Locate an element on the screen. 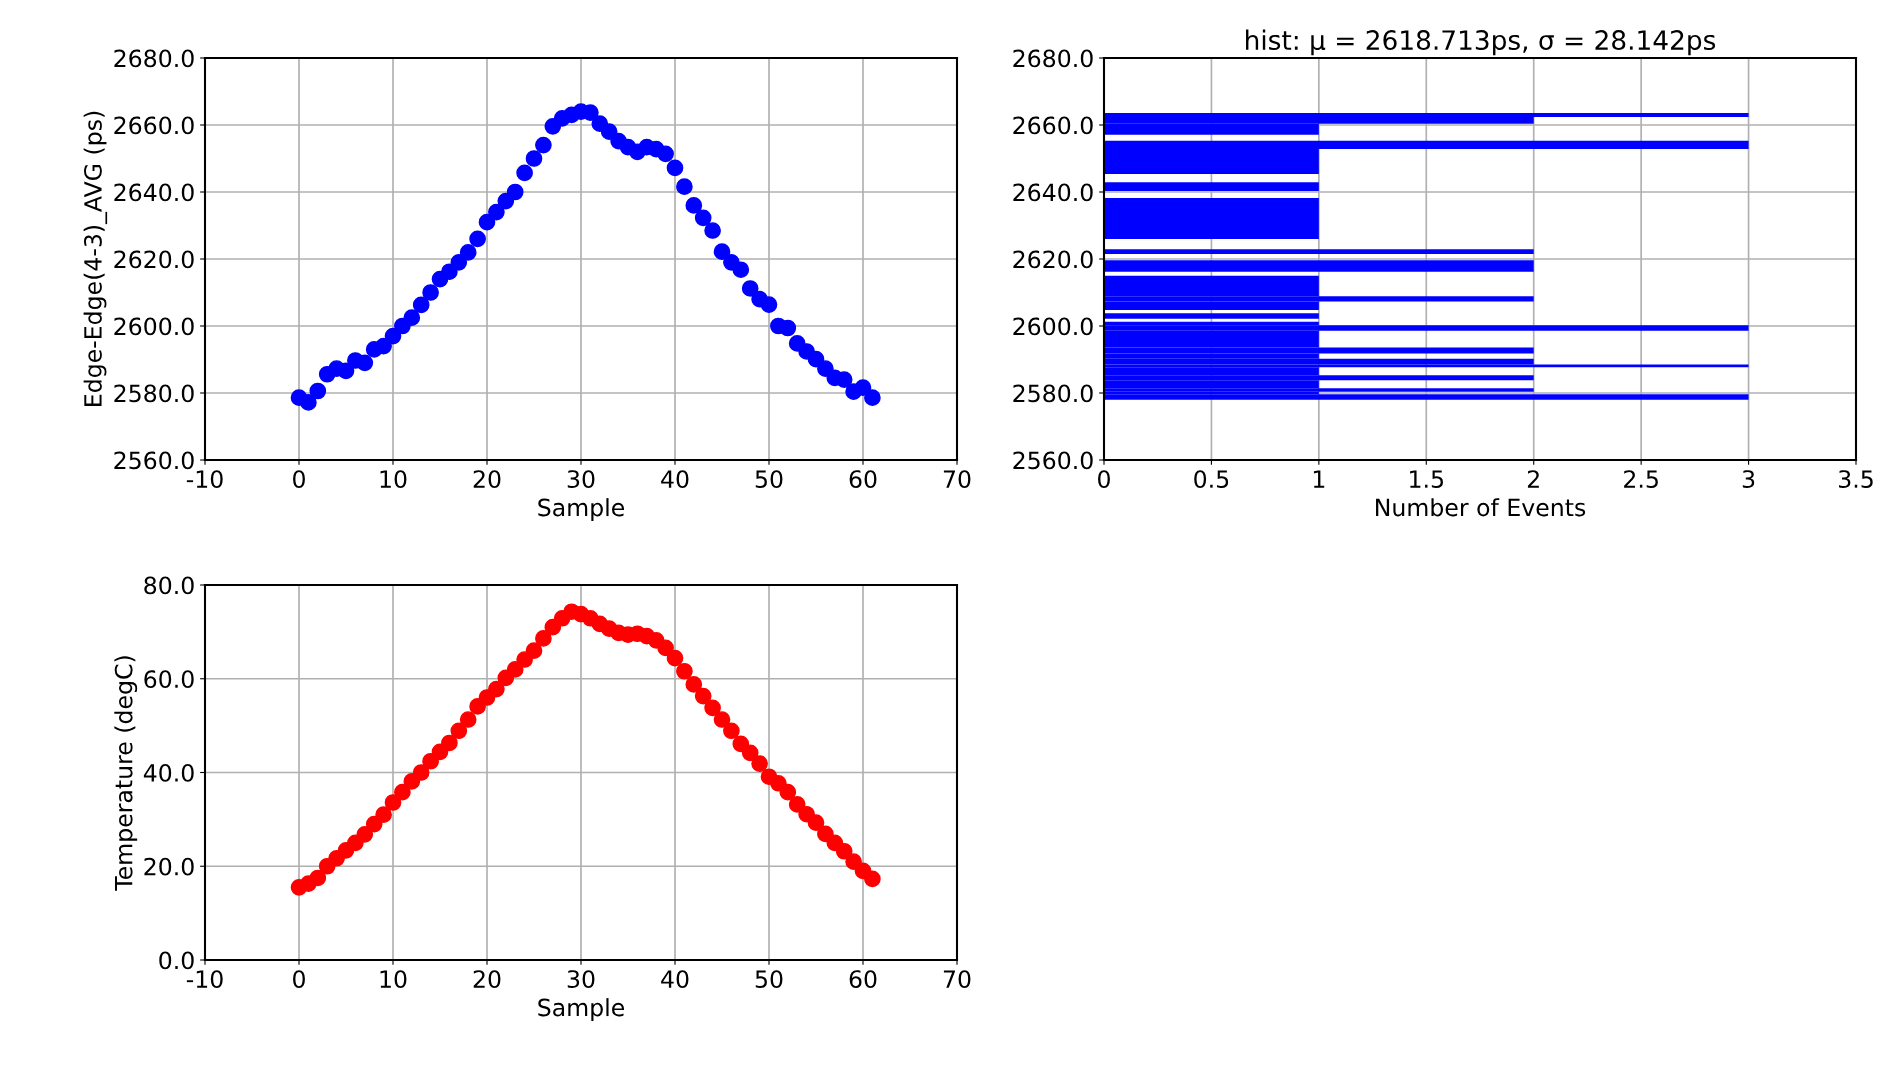 The width and height of the screenshot is (1888, 1073). x-axis-title: Number of Events is located at coordinates (1481, 507).